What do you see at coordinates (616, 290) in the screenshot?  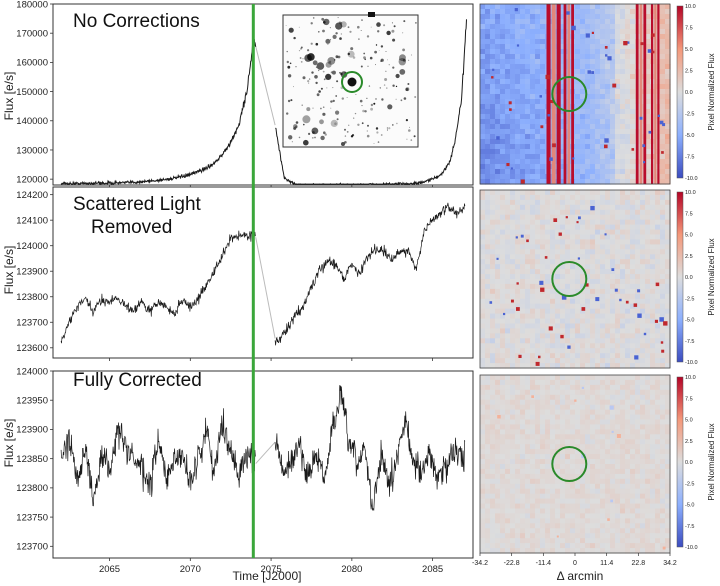 I see `pixel-source` at bounding box center [616, 290].